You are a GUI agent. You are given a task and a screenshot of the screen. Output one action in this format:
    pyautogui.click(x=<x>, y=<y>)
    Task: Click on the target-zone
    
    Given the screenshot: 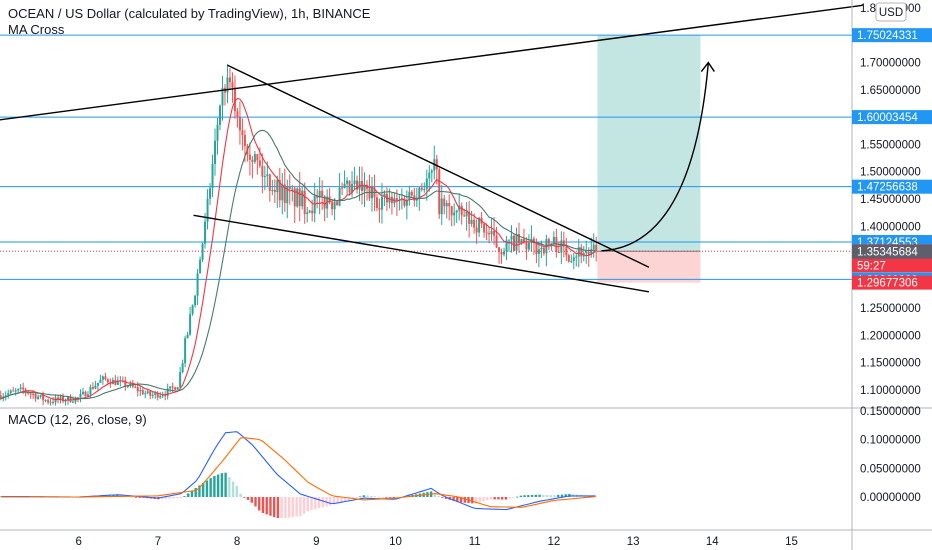 What is the action you would take?
    pyautogui.click(x=649, y=143)
    